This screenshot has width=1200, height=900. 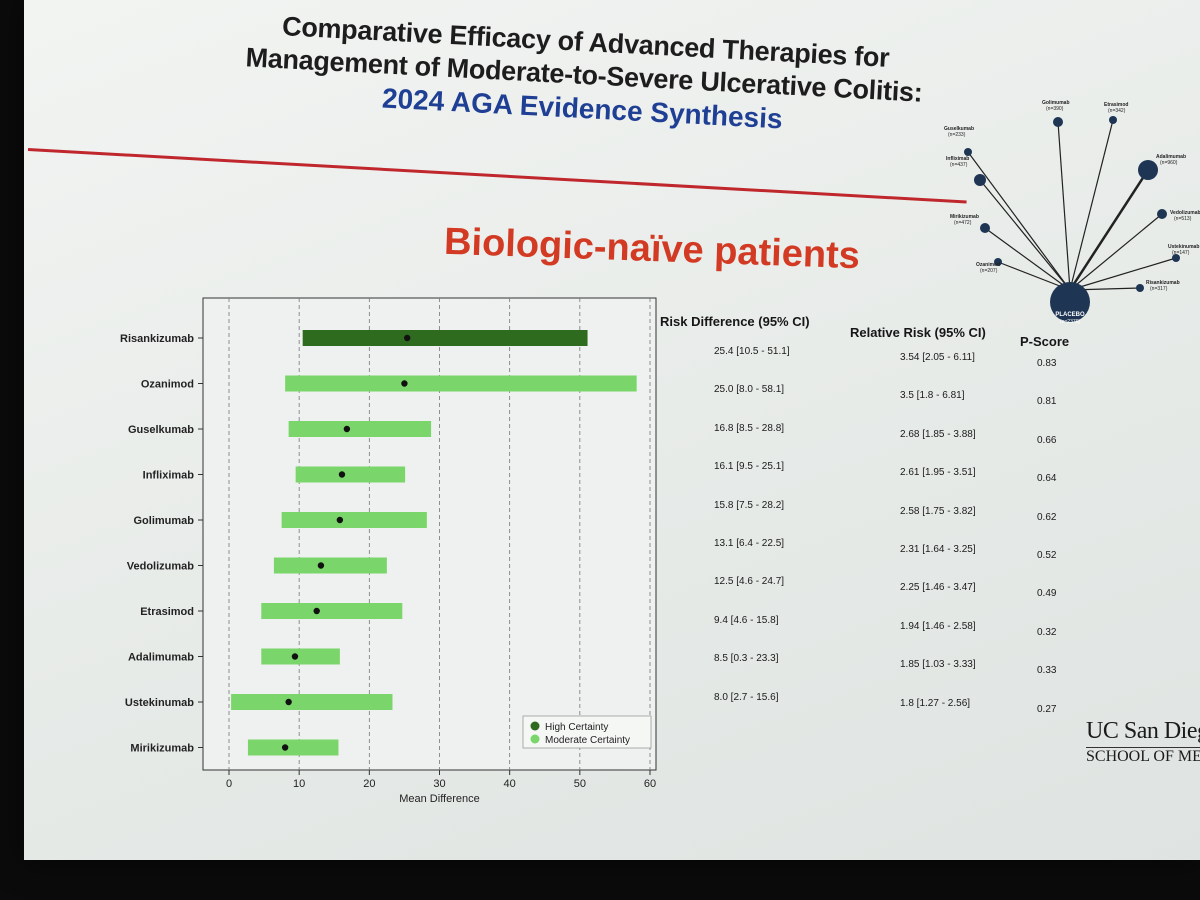 What do you see at coordinates (938, 473) in the screenshot?
I see `table-cell-rr: 2.61 [1.95 - 3.51]` at bounding box center [938, 473].